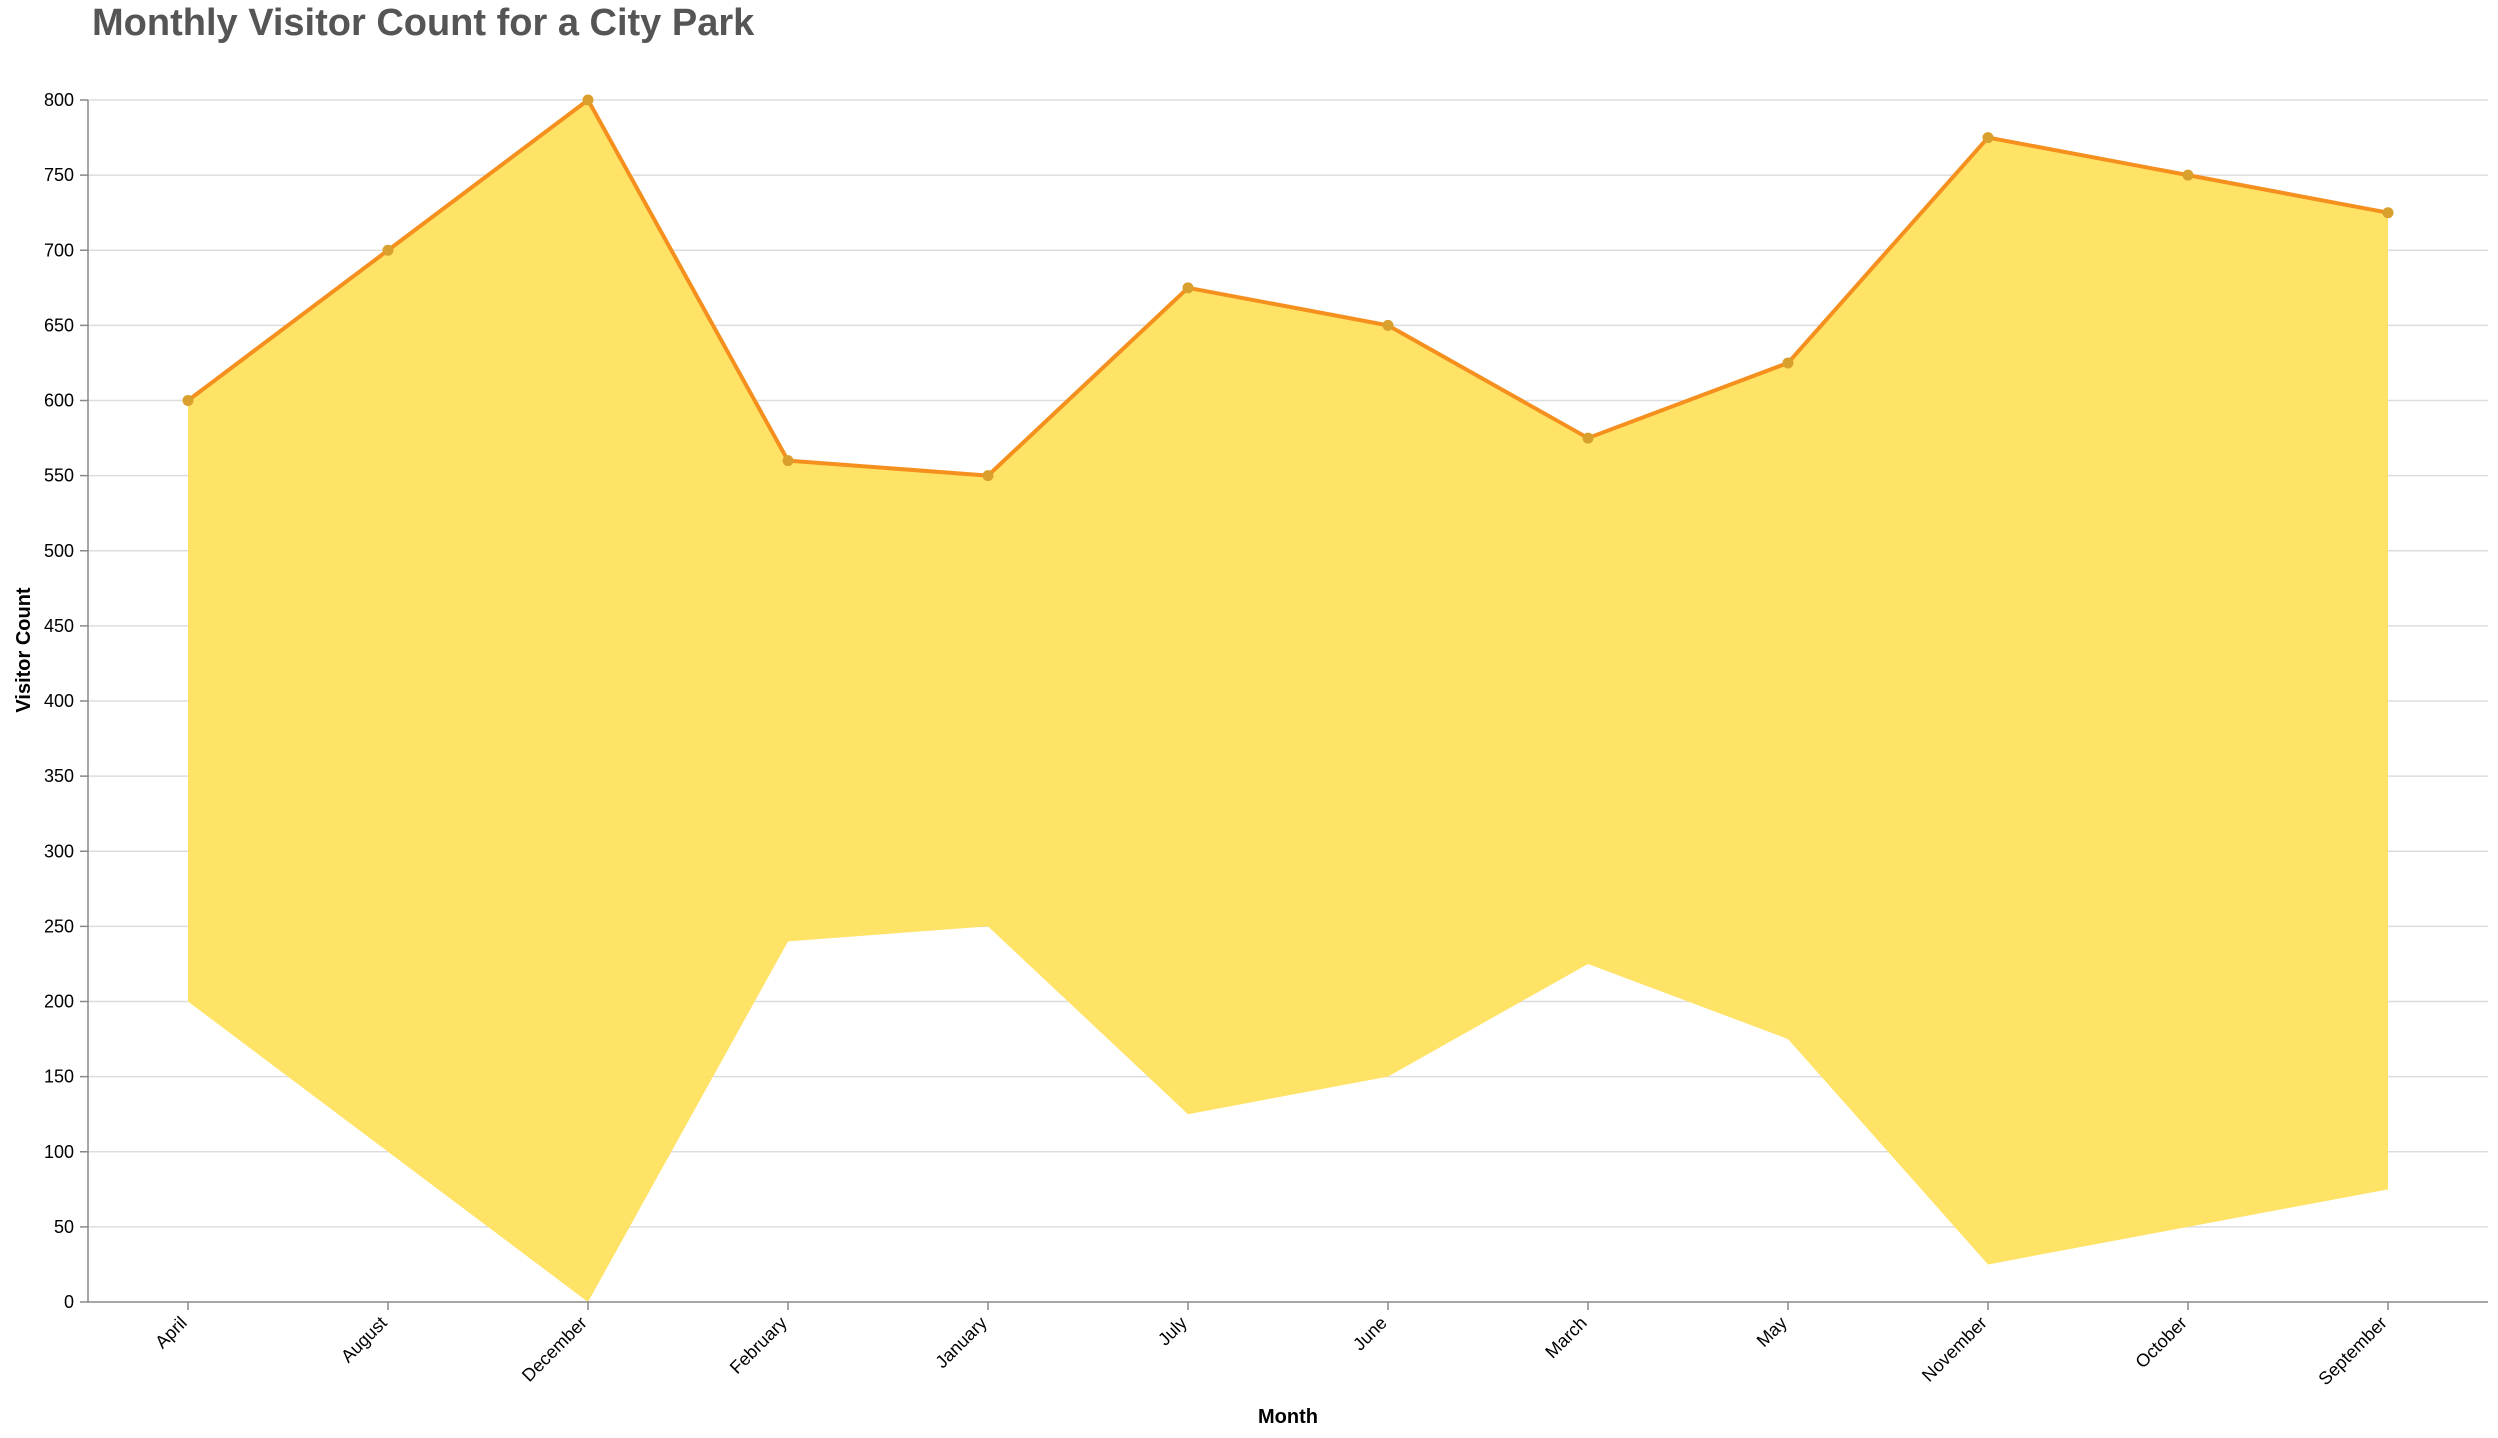  I want to click on y-tick-label: 500, so click(59, 551).